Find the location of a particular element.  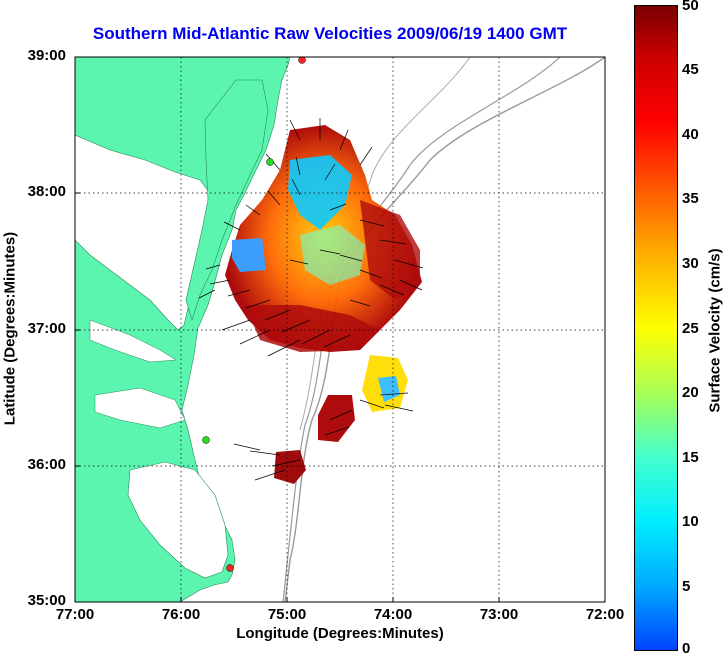

velocity-field is located at coordinates (323, 304).